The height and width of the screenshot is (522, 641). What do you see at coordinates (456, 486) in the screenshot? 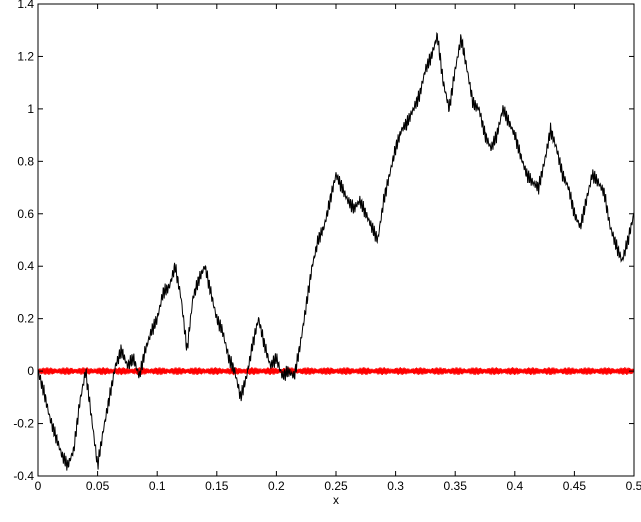
I see `x-tick-label: 0.35` at bounding box center [456, 486].